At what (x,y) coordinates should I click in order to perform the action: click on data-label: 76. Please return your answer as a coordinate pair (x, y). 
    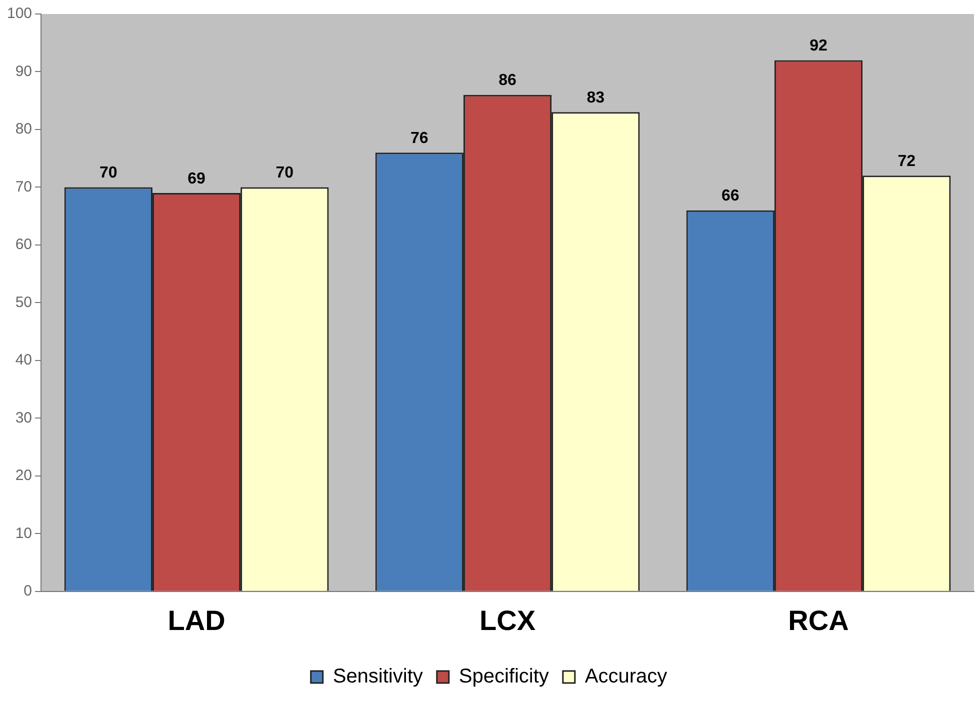
    Looking at the image, I should click on (419, 138).